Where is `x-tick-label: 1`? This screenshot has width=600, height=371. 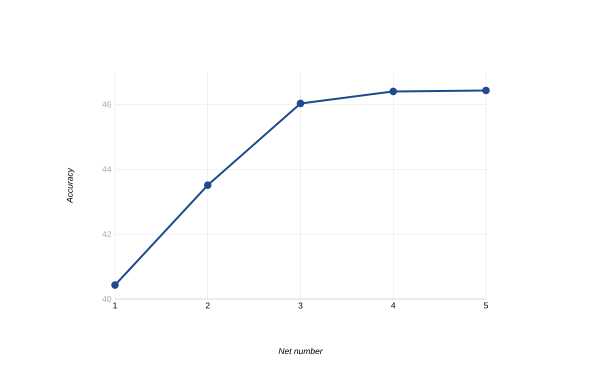 x-tick-label: 1 is located at coordinates (115, 305).